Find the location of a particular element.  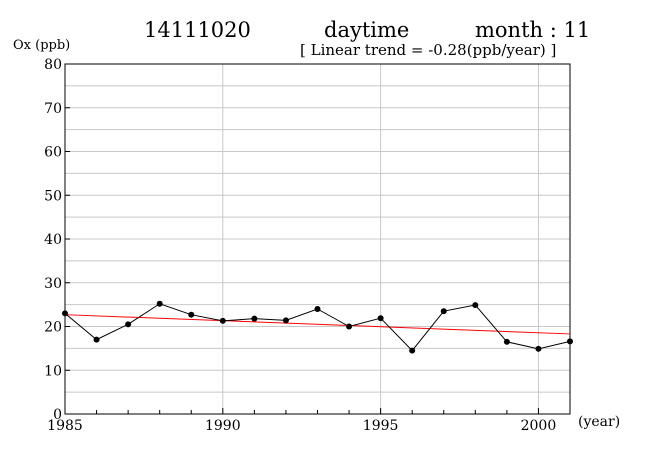

x-tick-label: 1995 is located at coordinates (381, 426).